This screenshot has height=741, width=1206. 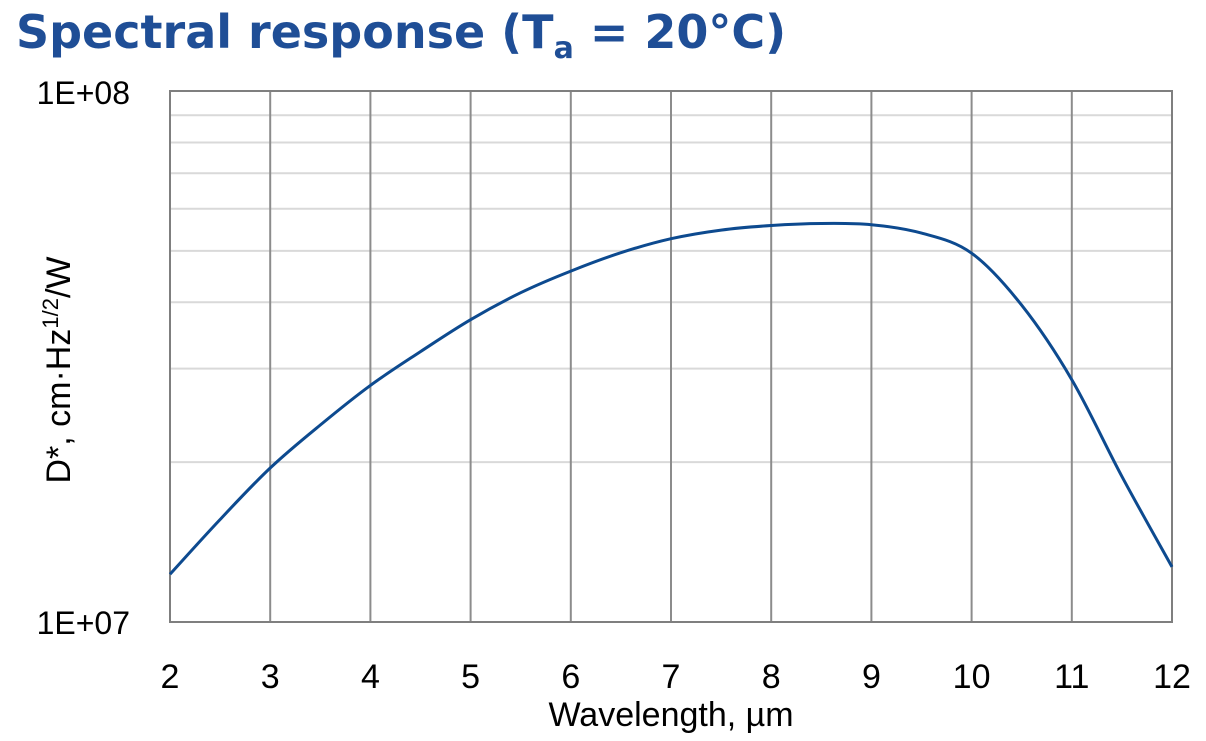 What do you see at coordinates (671, 677) in the screenshot?
I see `x-tick-label: 7` at bounding box center [671, 677].